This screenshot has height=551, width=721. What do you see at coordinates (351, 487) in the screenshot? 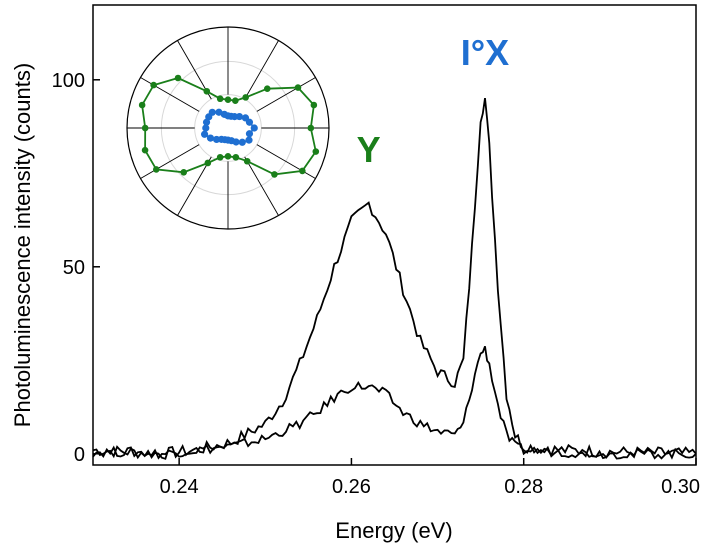
I see `x-tick-label: 0.26` at bounding box center [351, 487].